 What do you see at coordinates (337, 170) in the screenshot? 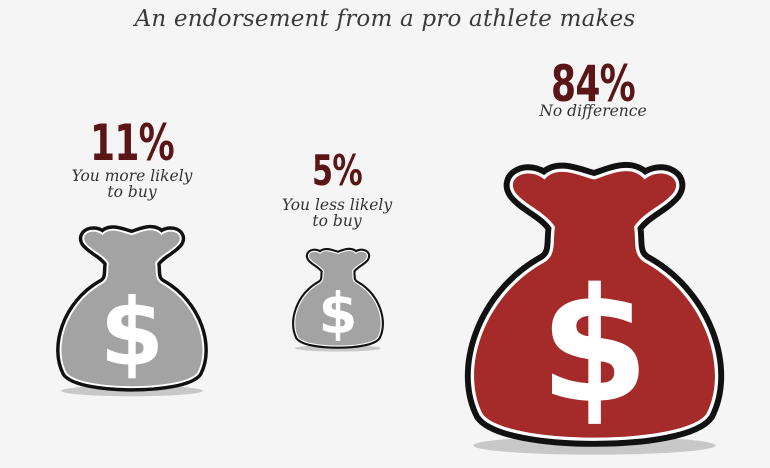
I see `percent-label-less-likely: 5%` at bounding box center [337, 170].